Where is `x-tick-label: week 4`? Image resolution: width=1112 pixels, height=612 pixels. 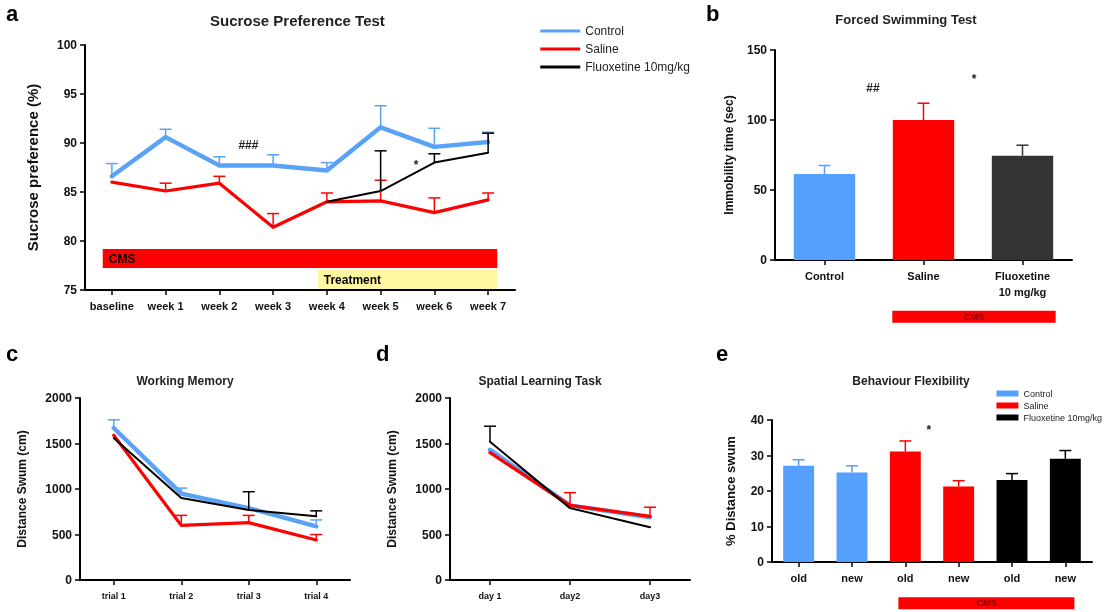 x-tick-label: week 4 is located at coordinates (326, 306).